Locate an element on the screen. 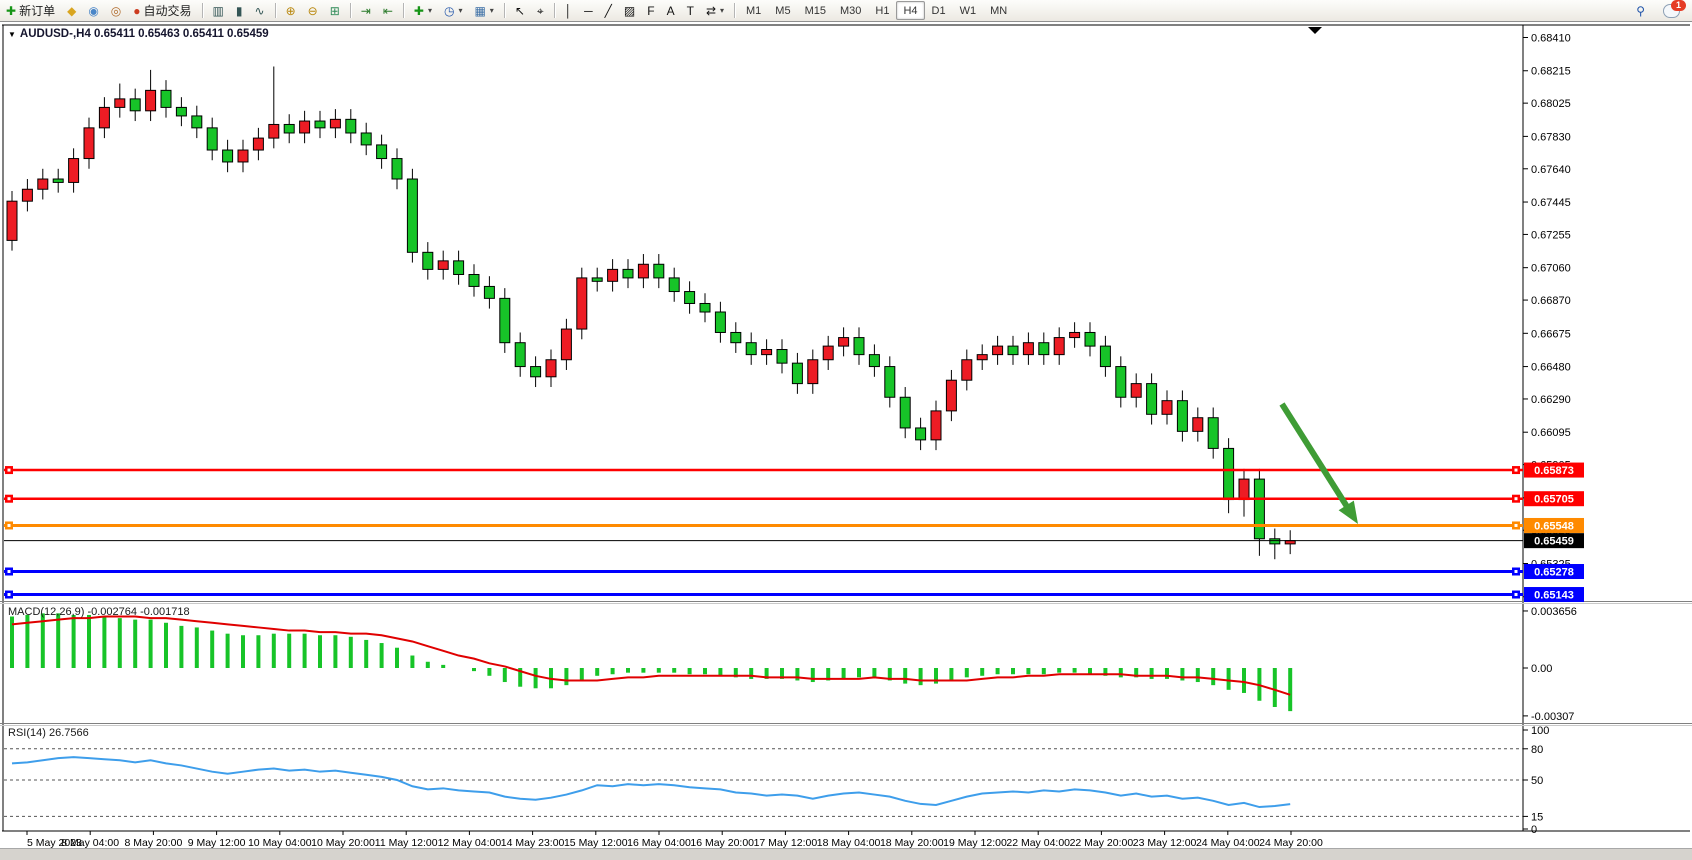 The height and width of the screenshot is (860, 1692). line-chart-button: ∿ is located at coordinates (260, 10).